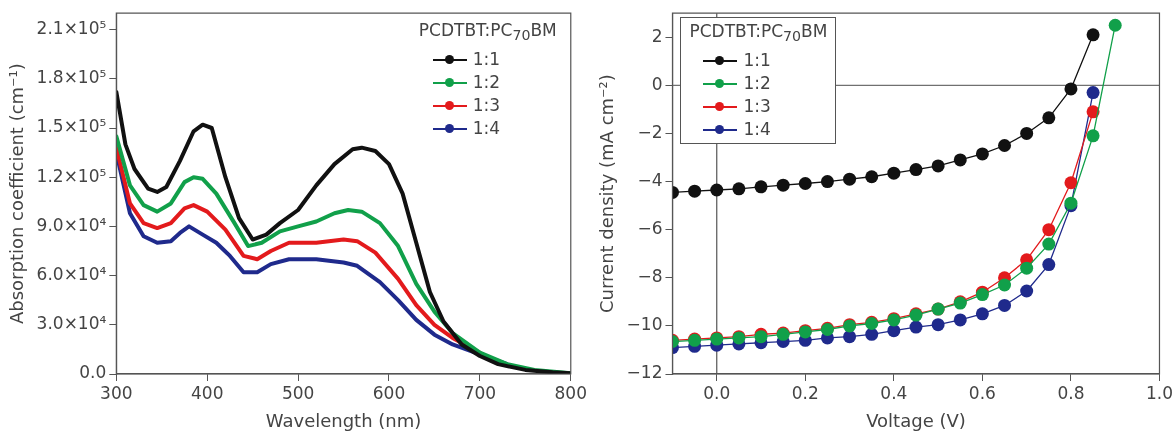 Image resolution: width=1176 pixels, height=439 pixels. I want to click on y-tick-label: 6.0×10⁴, so click(71, 274).